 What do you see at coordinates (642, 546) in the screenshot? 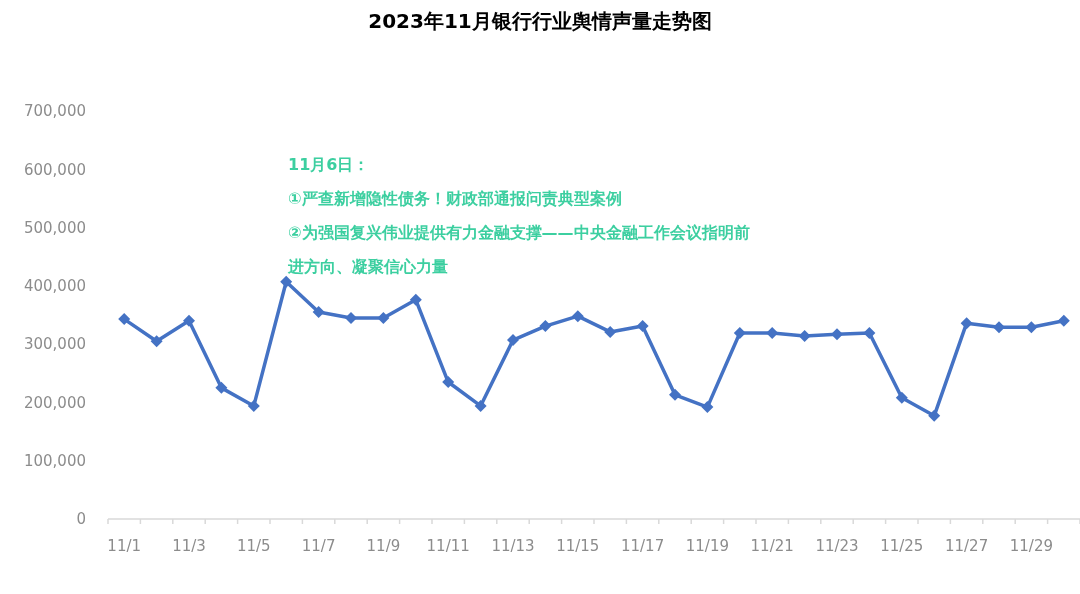
I see `x-tick-label: 11/17` at bounding box center [642, 546].